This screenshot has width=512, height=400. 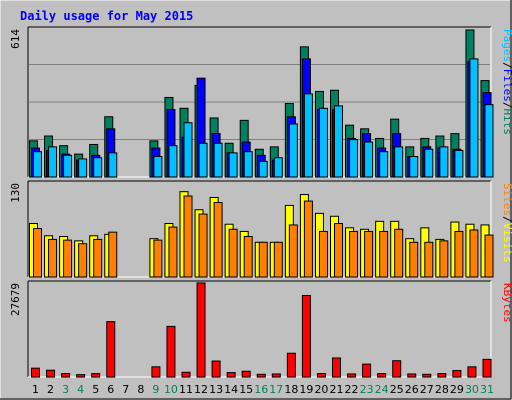 I want to click on x-label-day-28: 28, so click(x=442, y=389).